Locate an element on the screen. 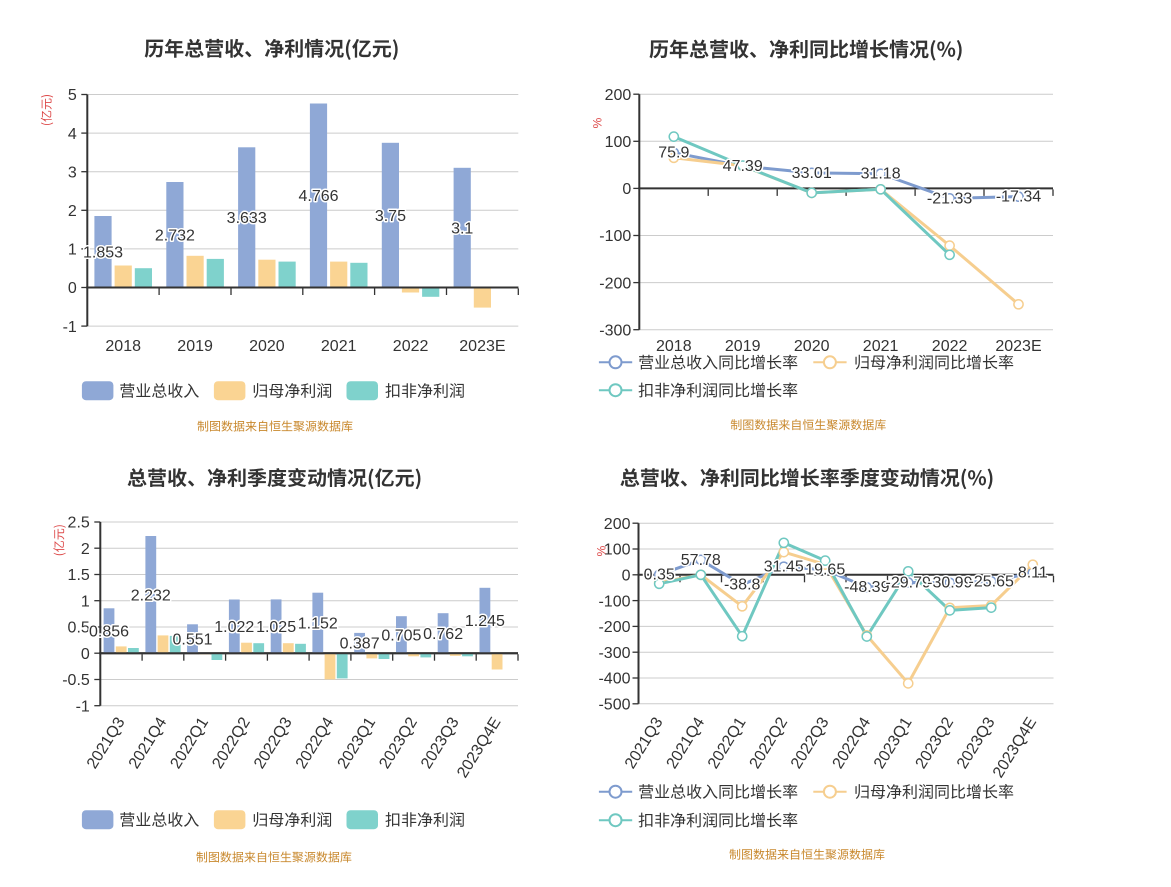 The width and height of the screenshot is (1171, 887). svg-text: 4 is located at coordinates (72, 134).